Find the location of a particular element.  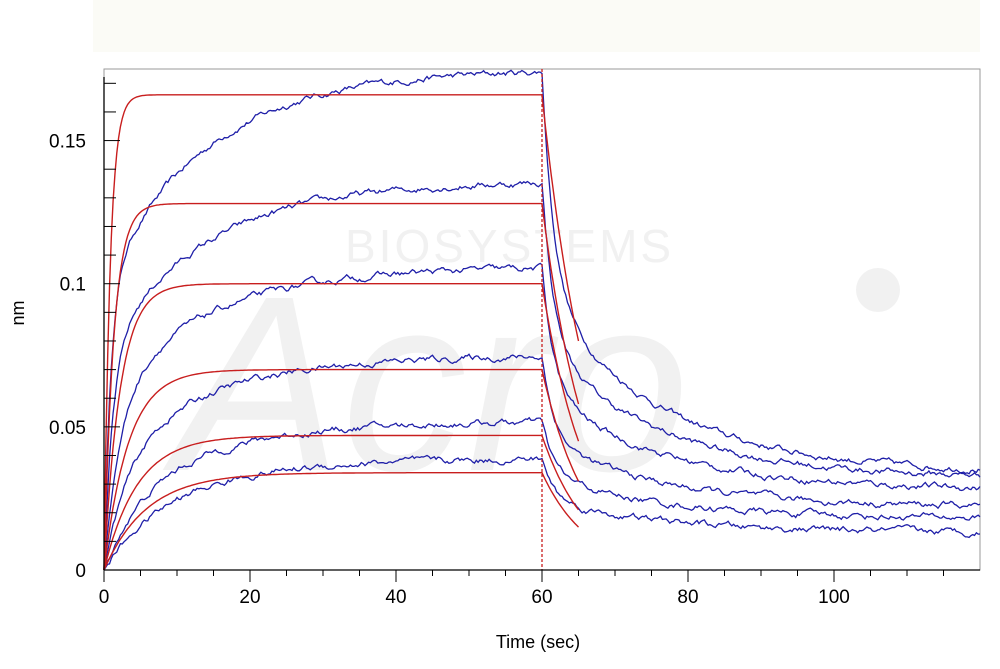

y-tick-label: 0.15 is located at coordinates (67, 142).